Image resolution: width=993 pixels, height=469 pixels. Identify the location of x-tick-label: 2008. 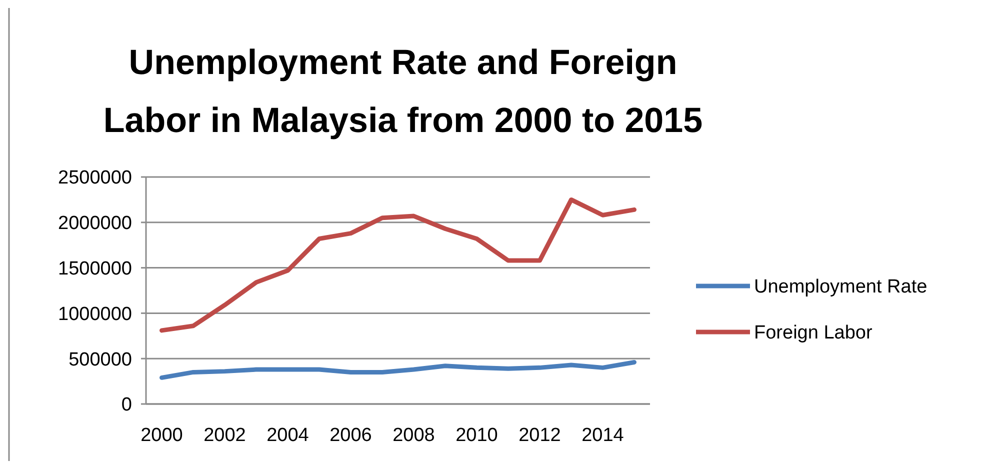
(413, 435).